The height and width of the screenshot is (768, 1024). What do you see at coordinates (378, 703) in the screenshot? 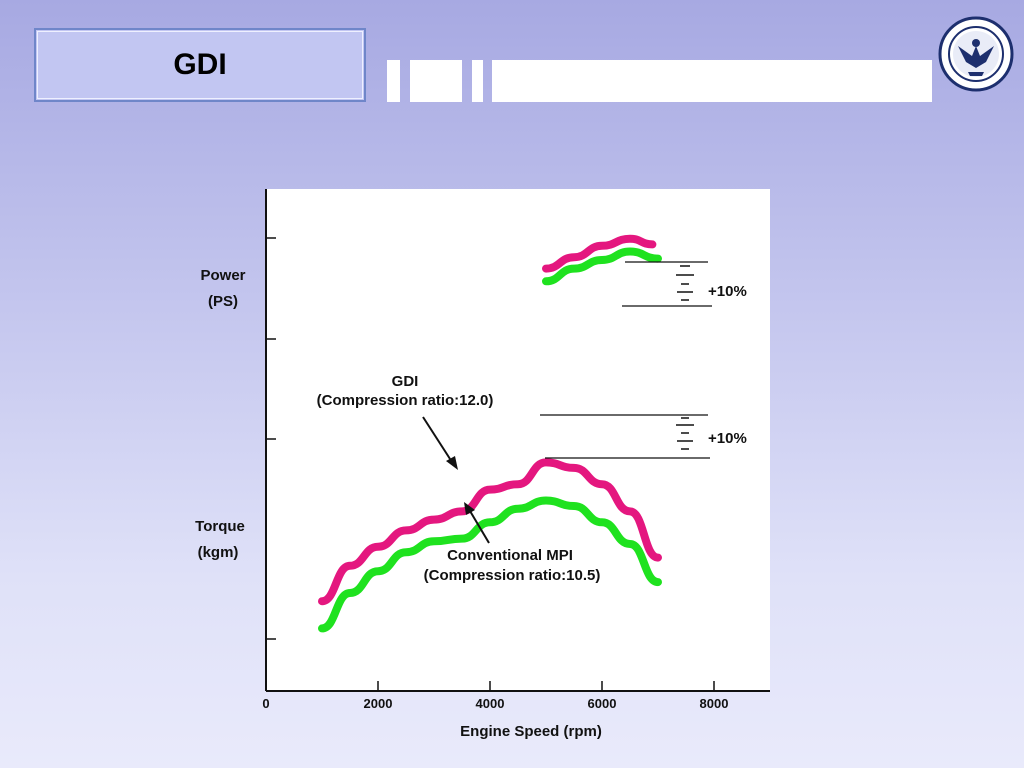
I see `x-tick-label: 2000` at bounding box center [378, 703].